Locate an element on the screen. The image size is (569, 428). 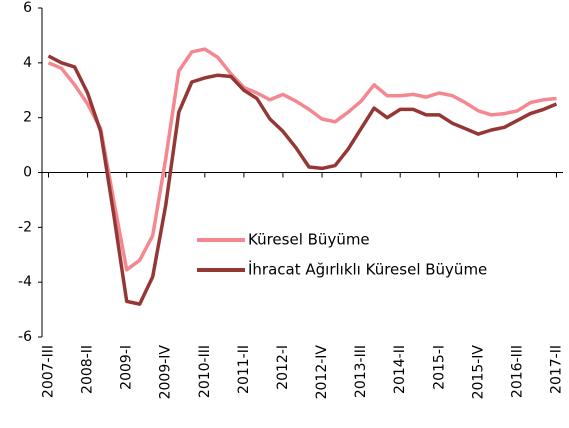
x-tick-label: 2010-III is located at coordinates (205, 371).